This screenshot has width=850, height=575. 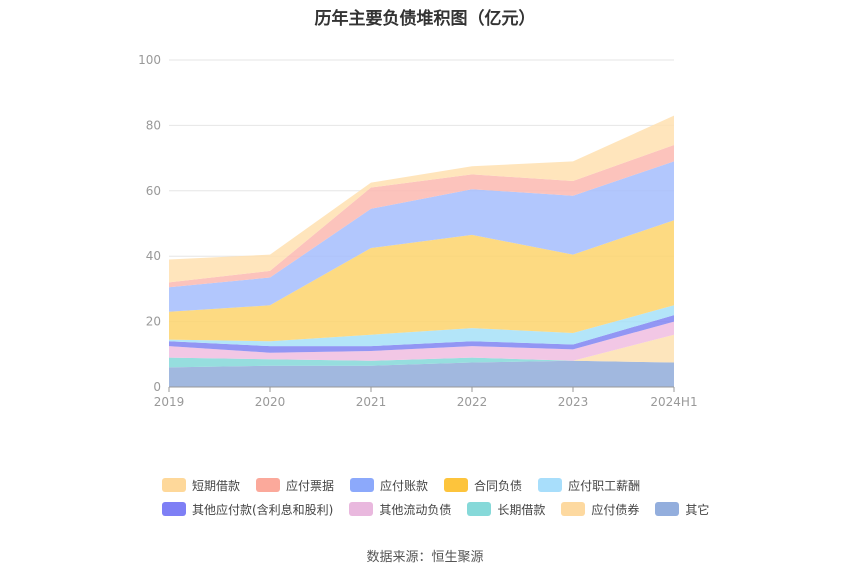 What do you see at coordinates (615, 509) in the screenshot?
I see `legend-label: 应付债券` at bounding box center [615, 509].